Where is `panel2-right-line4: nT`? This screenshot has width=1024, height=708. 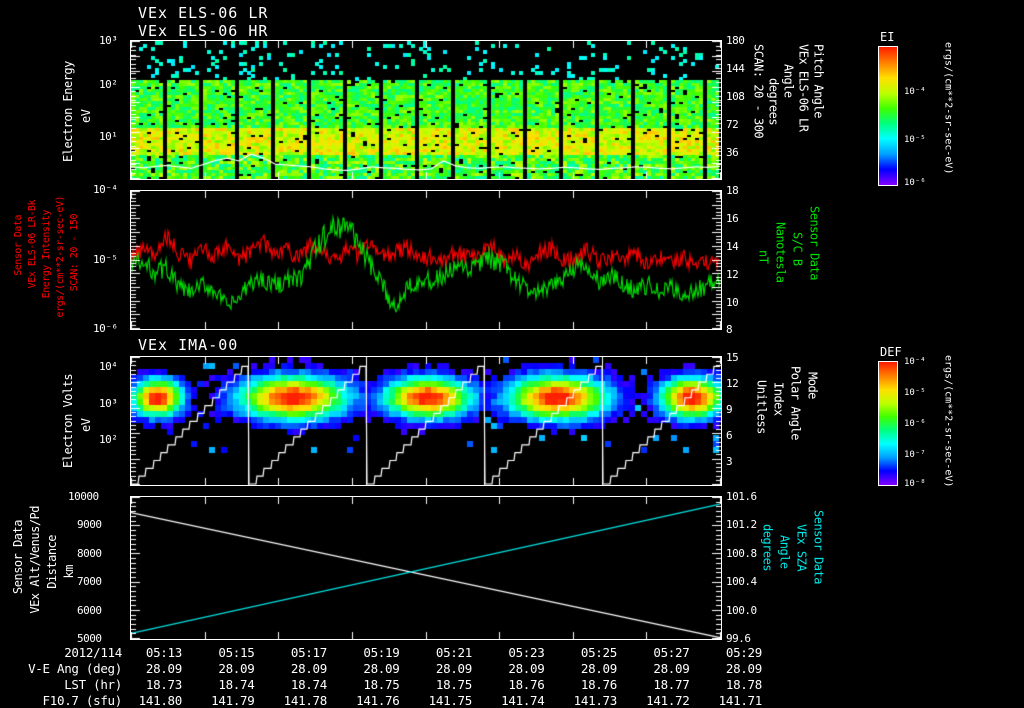
panel2-right-line4: nT is located at coordinates (763, 257).